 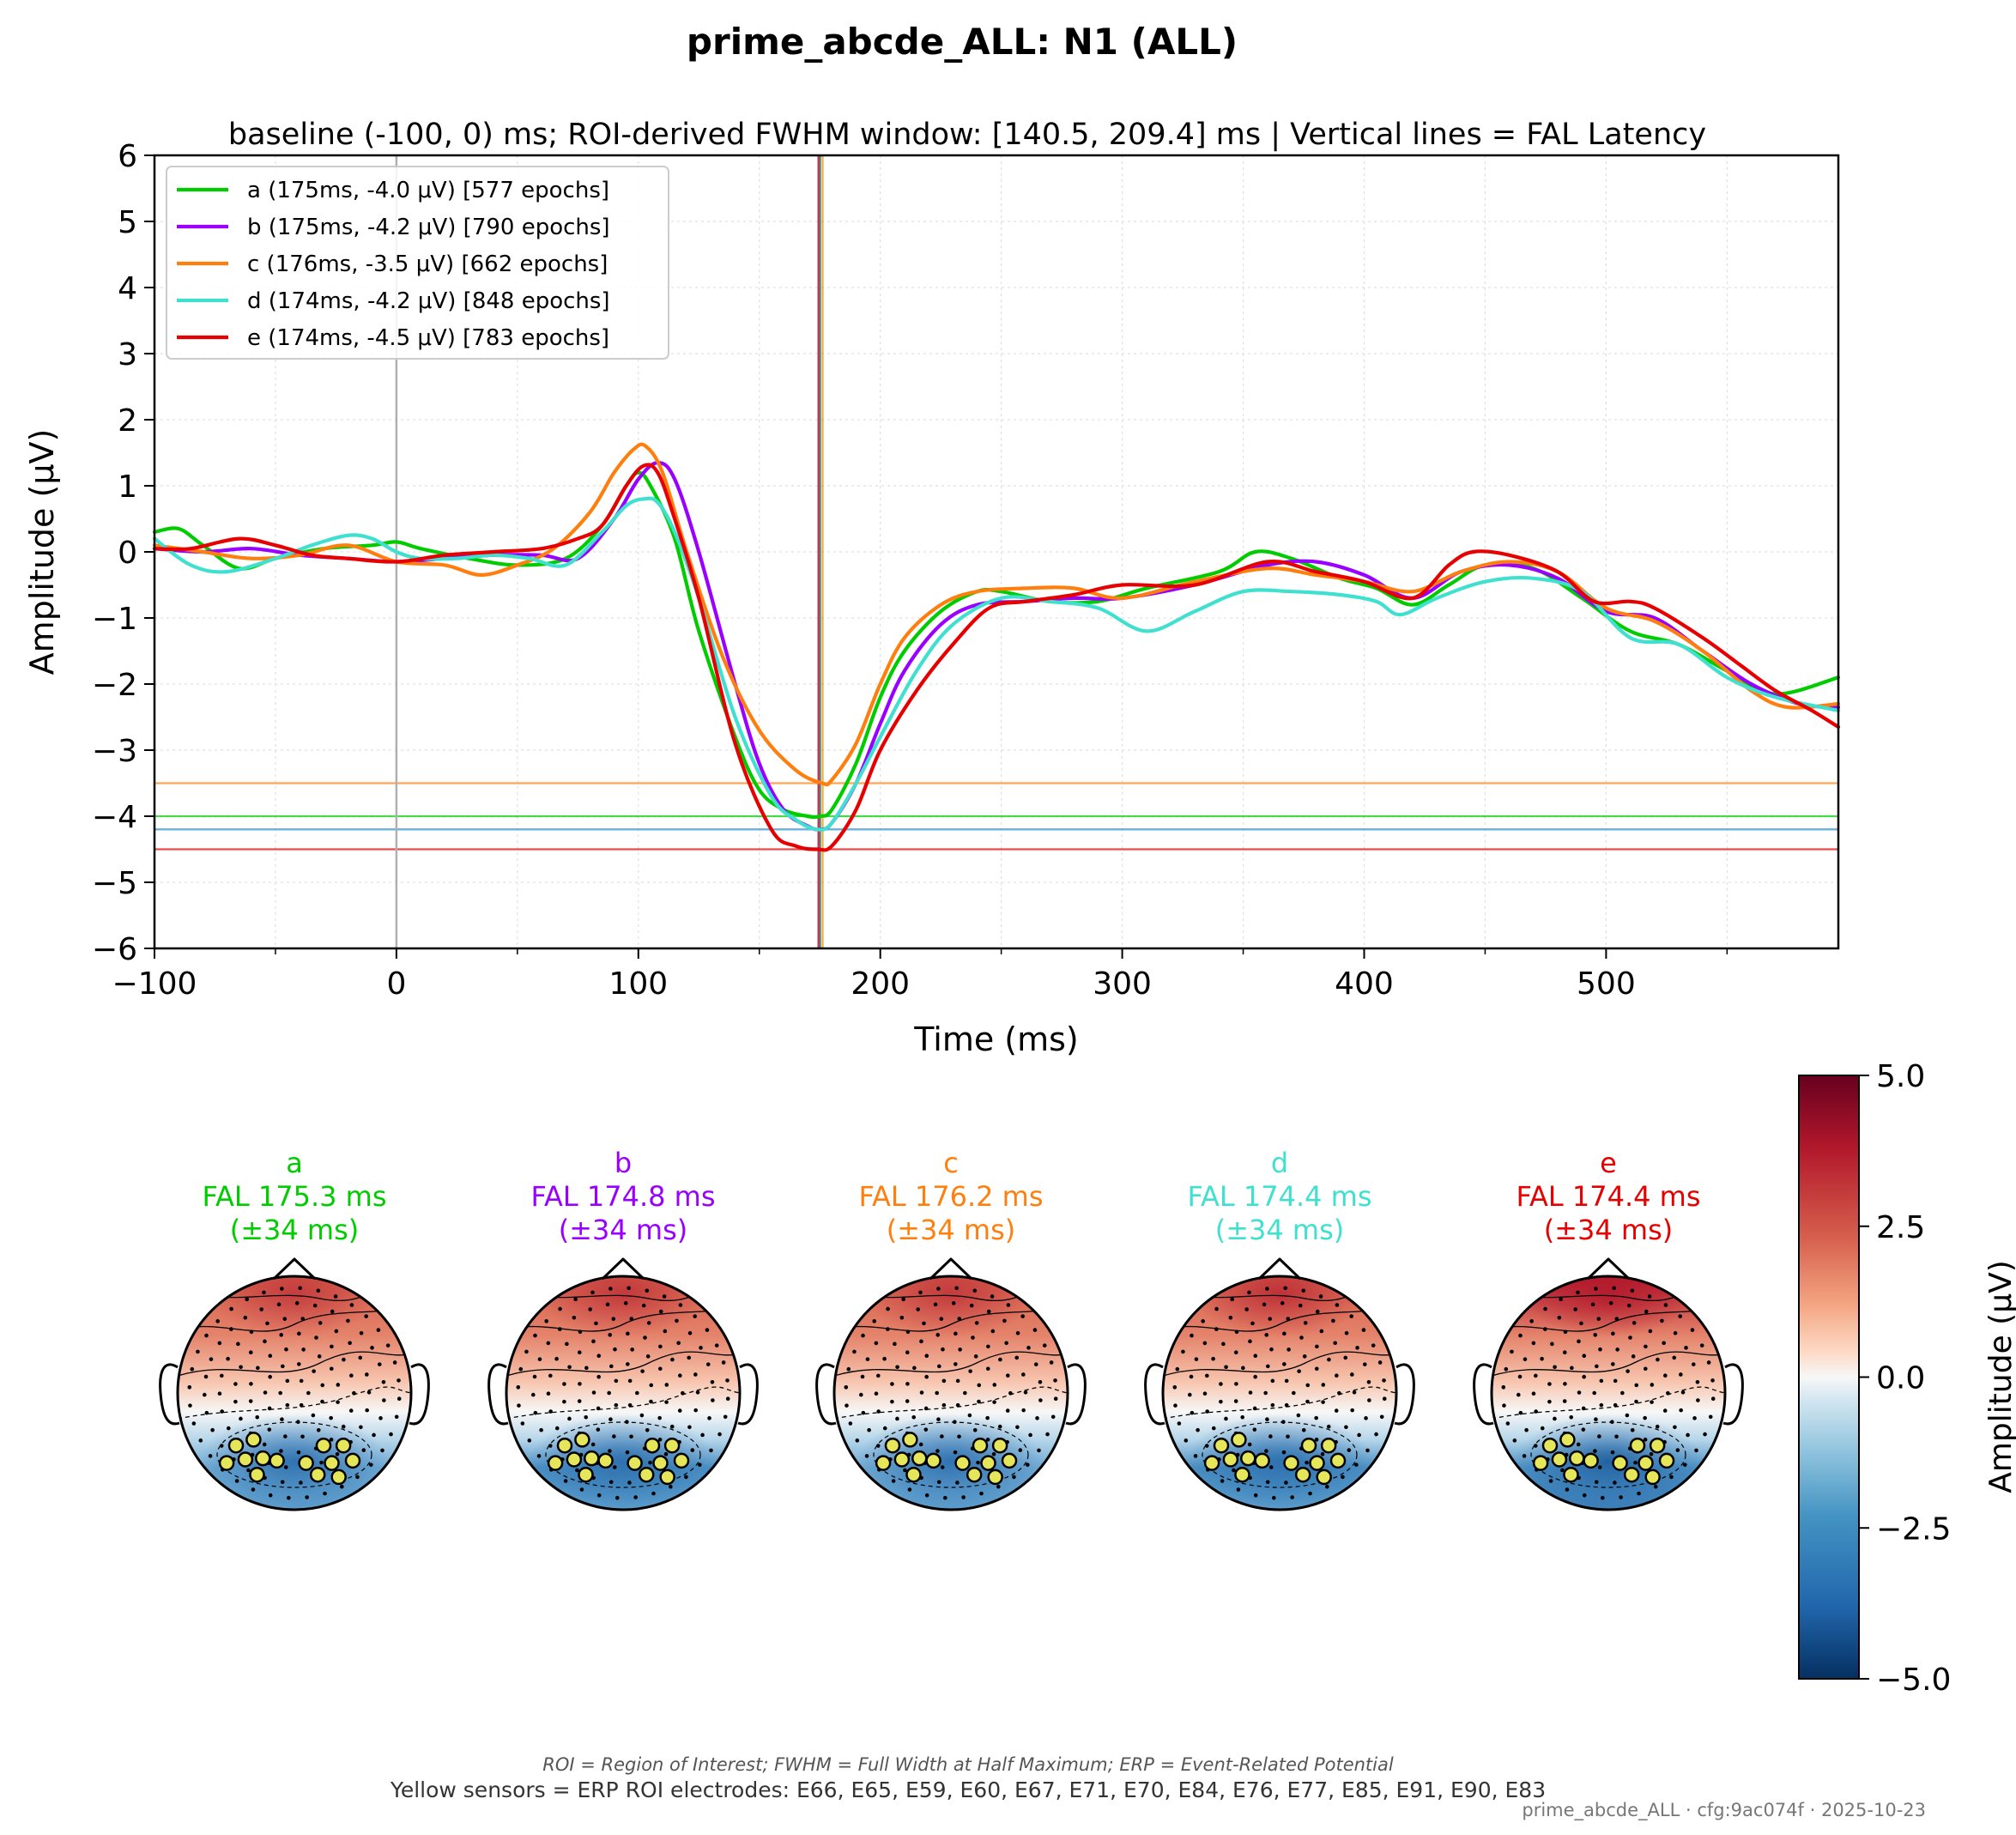 I want to click on nose, so click(x=294, y=1269).